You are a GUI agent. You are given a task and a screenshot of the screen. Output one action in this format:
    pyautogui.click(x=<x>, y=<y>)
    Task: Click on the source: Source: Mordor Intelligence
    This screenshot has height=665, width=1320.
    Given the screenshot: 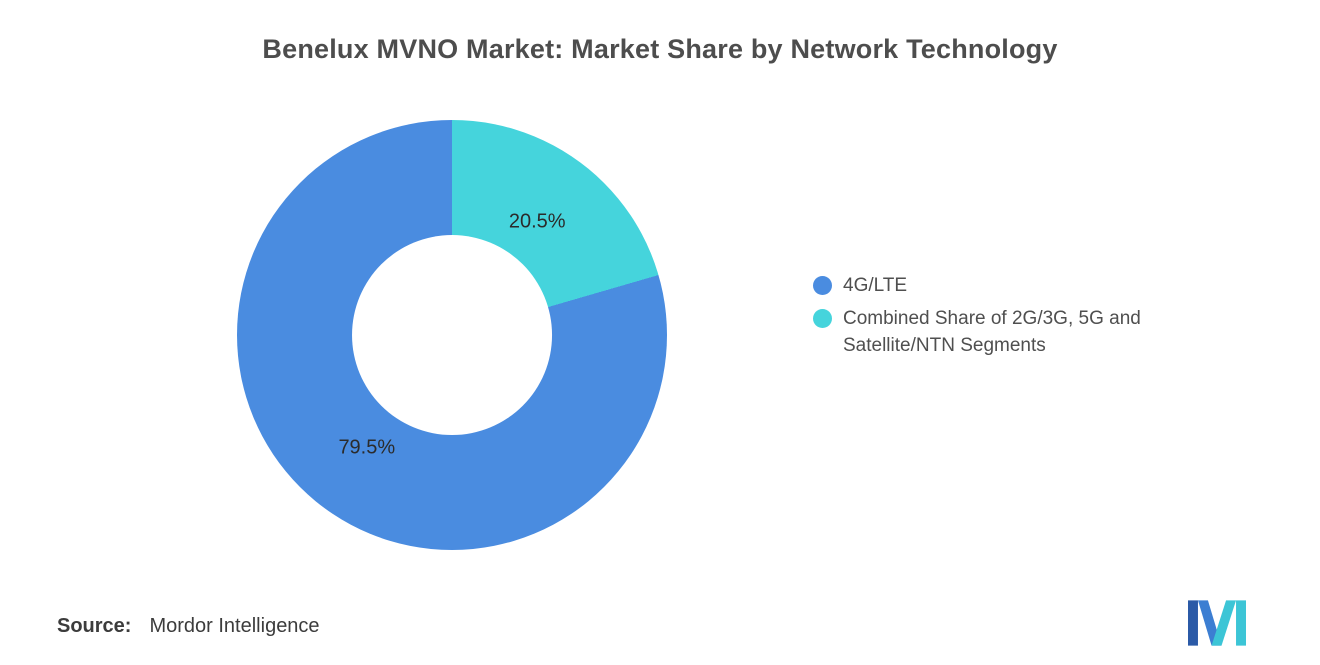 What is the action you would take?
    pyautogui.click(x=188, y=626)
    